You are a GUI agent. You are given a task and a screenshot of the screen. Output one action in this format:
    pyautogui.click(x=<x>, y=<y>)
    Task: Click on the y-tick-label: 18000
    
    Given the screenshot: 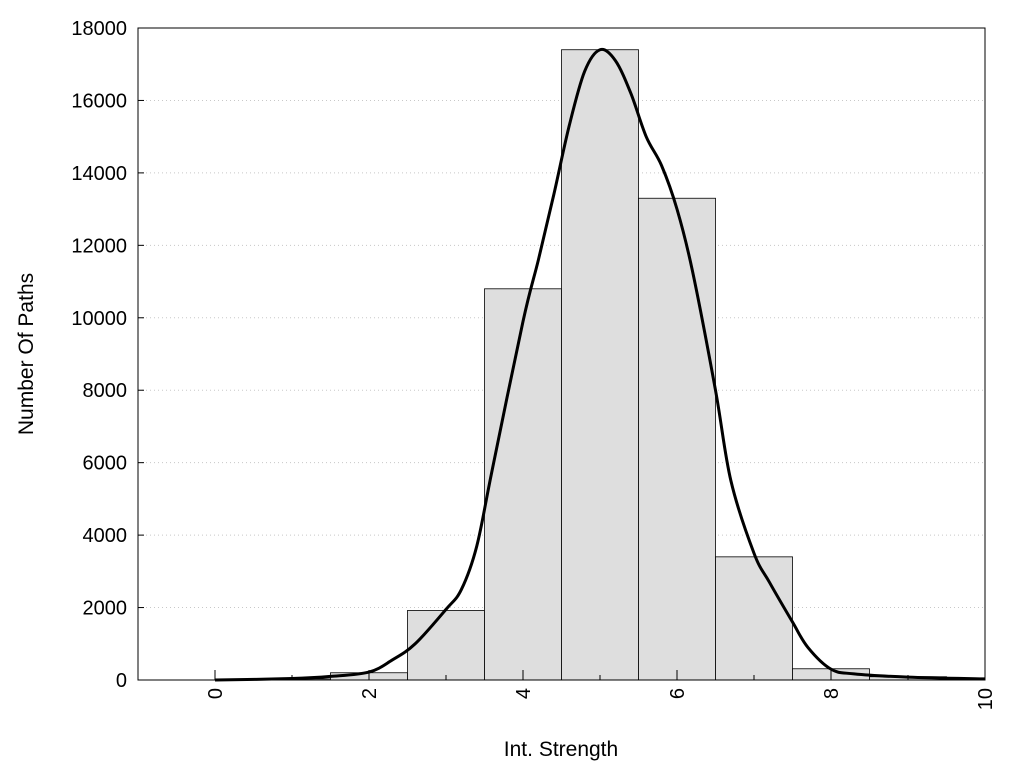 What is the action you would take?
    pyautogui.click(x=99, y=29)
    